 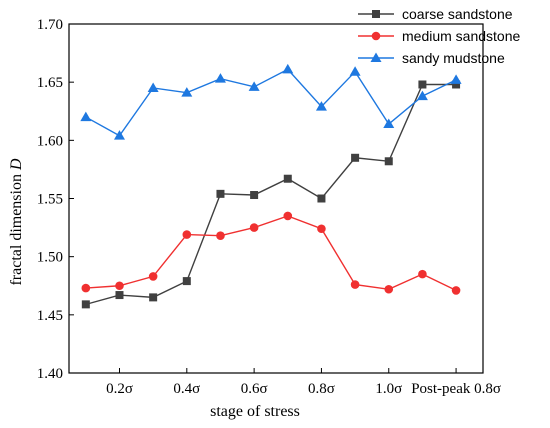 What do you see at coordinates (50, 374) in the screenshot?
I see `y-tick-label: 1.40` at bounding box center [50, 374].